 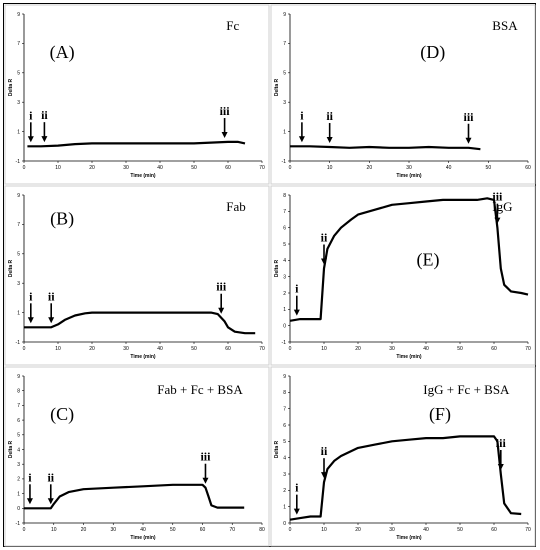 I want to click on panel-letter: (E), so click(x=428, y=260).